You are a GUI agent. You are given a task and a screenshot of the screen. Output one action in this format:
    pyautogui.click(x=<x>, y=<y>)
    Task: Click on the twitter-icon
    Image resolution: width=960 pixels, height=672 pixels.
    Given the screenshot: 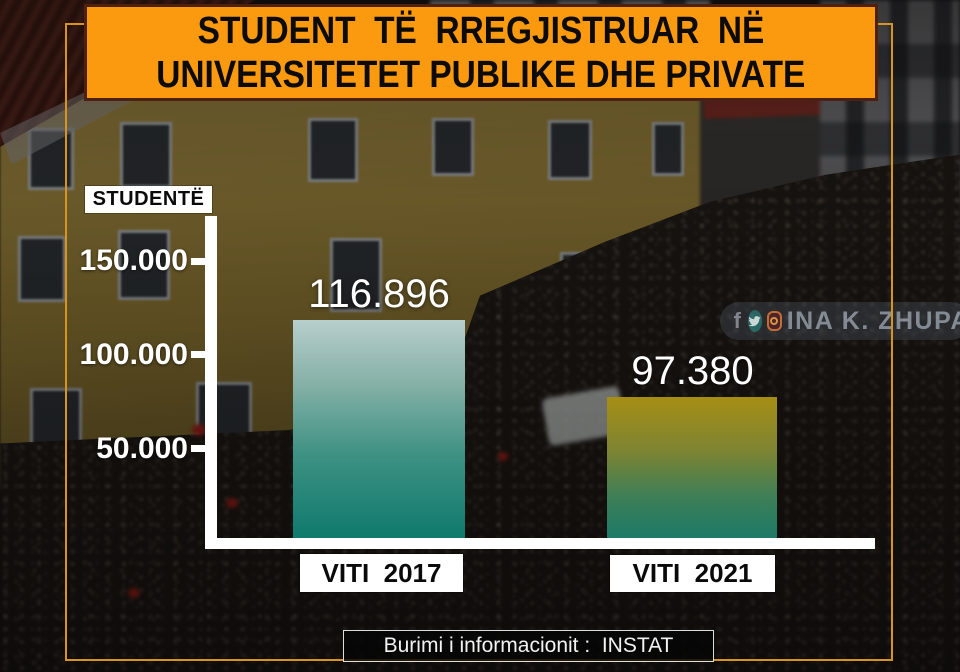 What is the action you would take?
    pyautogui.click(x=755, y=321)
    